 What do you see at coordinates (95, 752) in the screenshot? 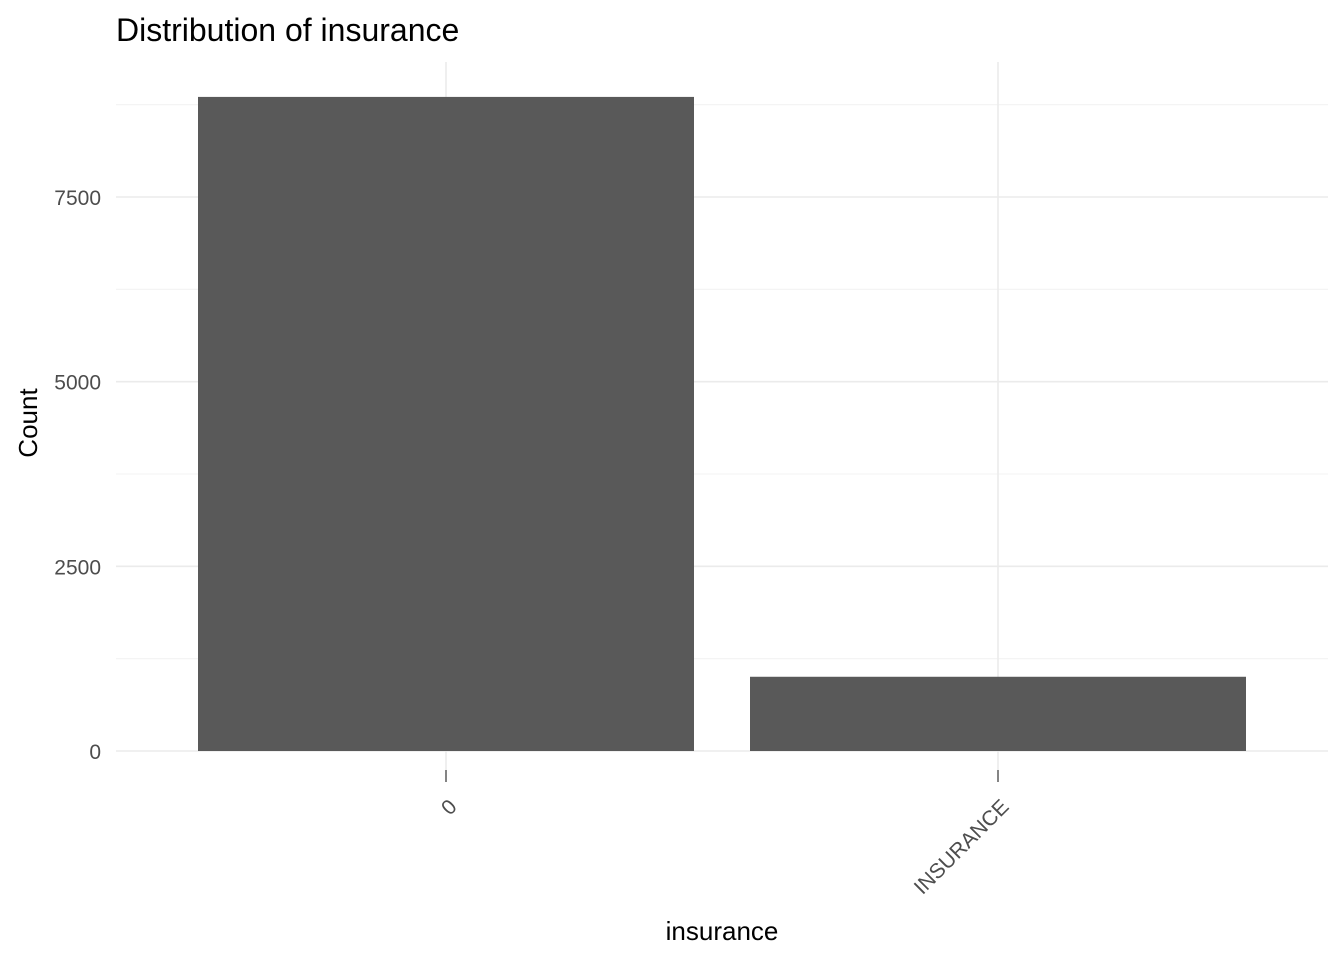
I see `y-tick-label: 0` at bounding box center [95, 752].